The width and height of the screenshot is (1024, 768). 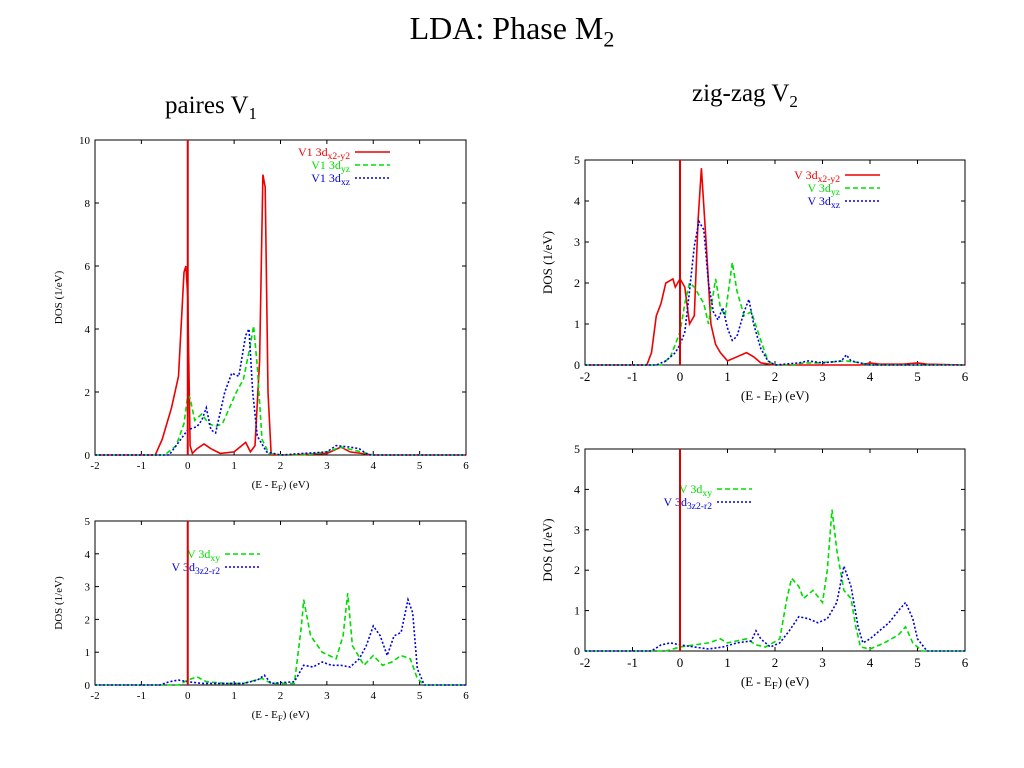 What do you see at coordinates (330, 166) in the screenshot?
I see `legend-label: V1 3dyz​` at bounding box center [330, 166].